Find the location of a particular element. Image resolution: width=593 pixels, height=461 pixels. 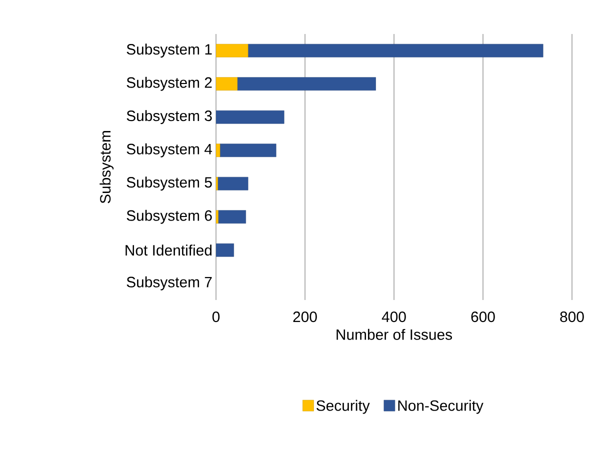

x-tick-label: 800 is located at coordinates (572, 317).